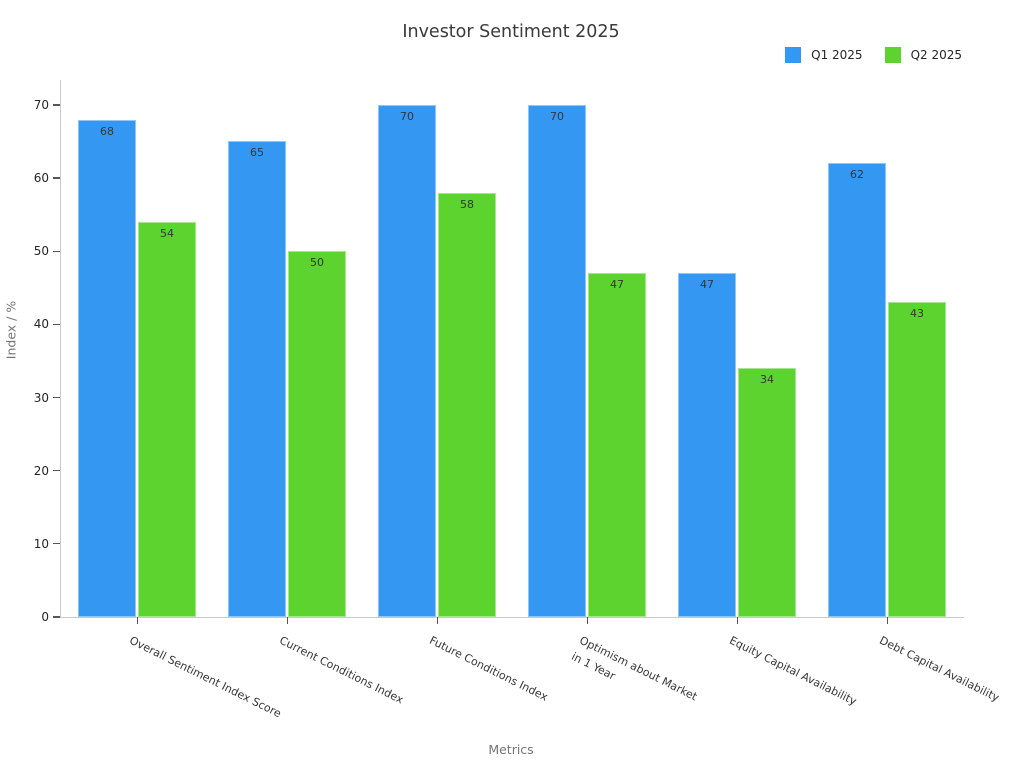  Describe the element at coordinates (107, 368) in the screenshot. I see `bar: 68` at that location.